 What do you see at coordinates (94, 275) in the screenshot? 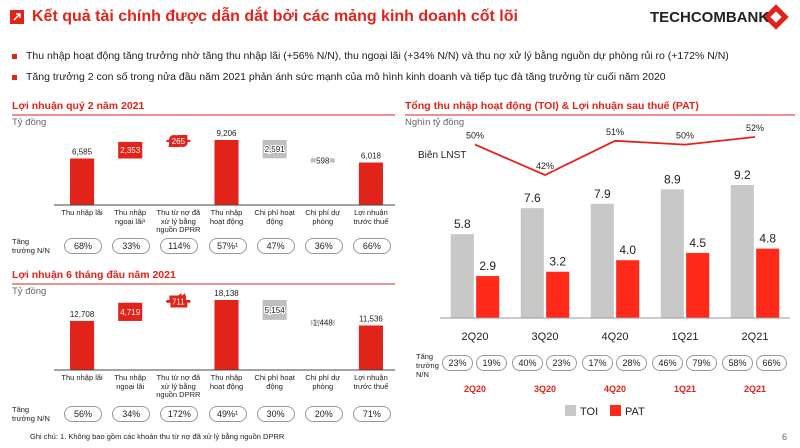
I see `section-title: Lợi nhuận 6 tháng đầu năm 2021` at bounding box center [94, 275].